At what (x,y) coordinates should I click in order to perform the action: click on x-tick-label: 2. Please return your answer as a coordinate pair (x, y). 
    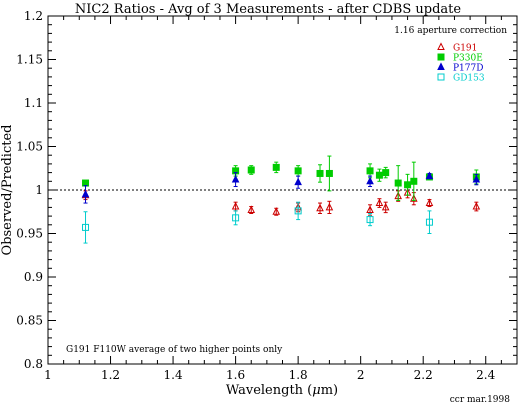
    Looking at the image, I should click on (361, 375).